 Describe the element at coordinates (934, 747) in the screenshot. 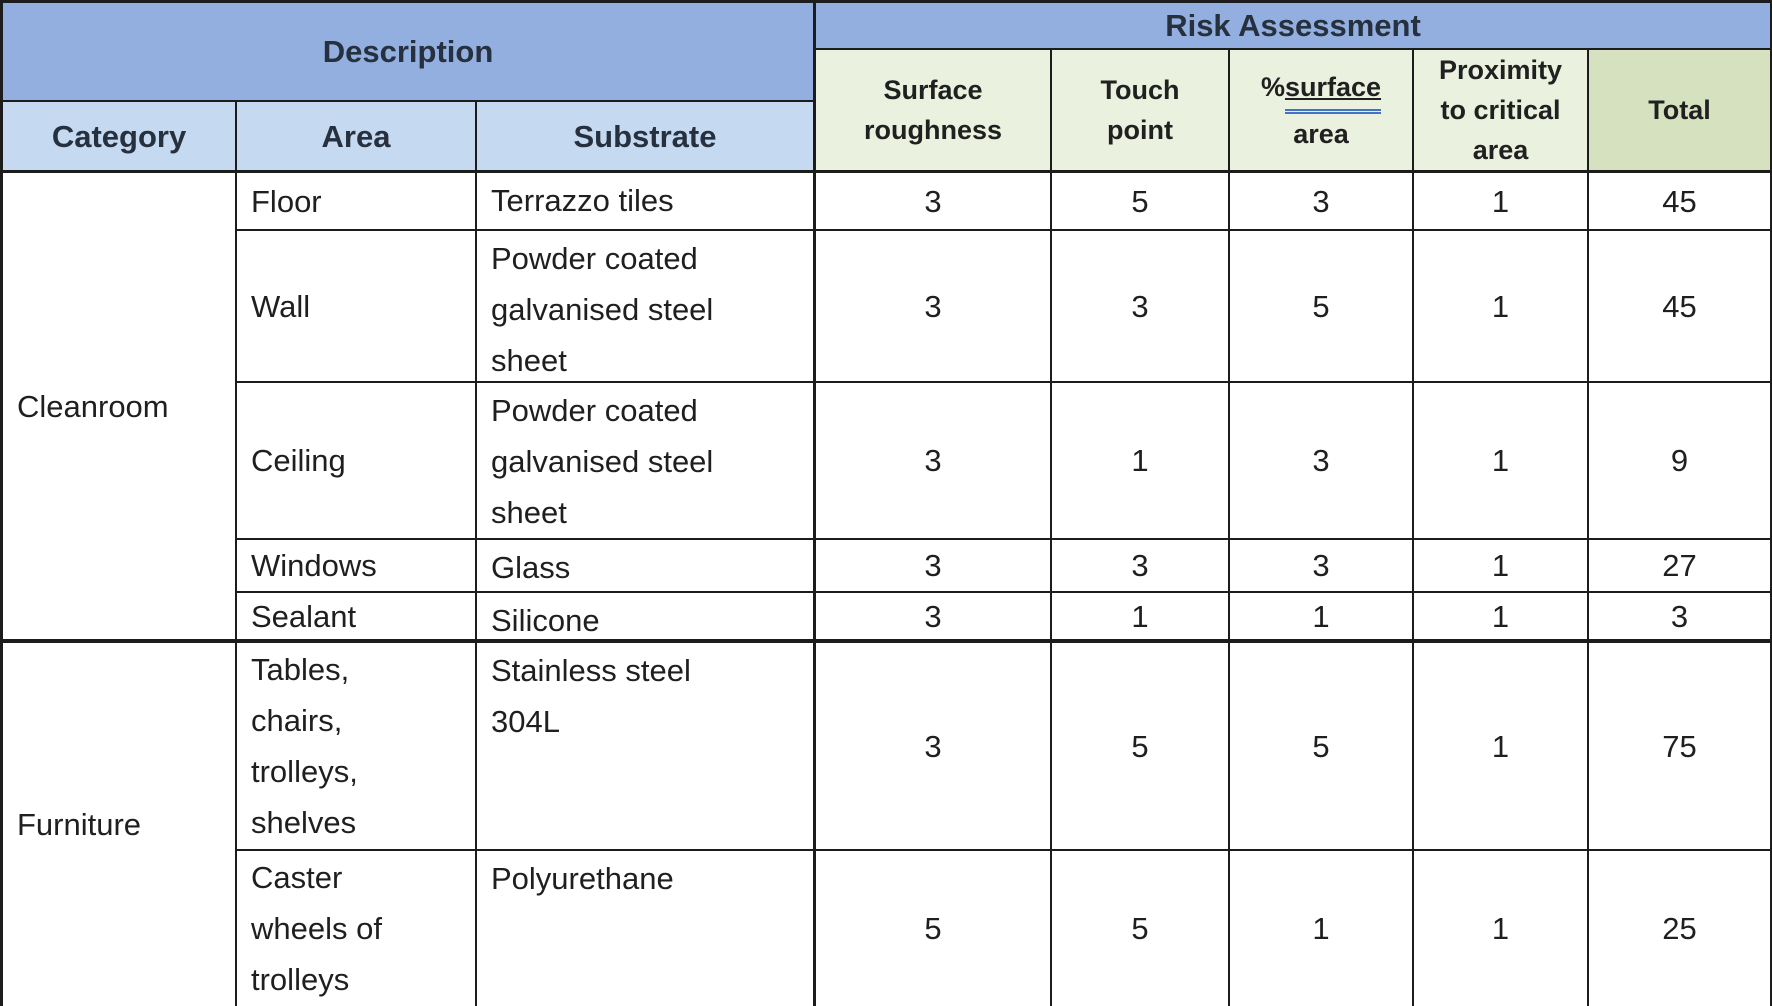

I see `row-tables-surface-roughness: 3` at that location.